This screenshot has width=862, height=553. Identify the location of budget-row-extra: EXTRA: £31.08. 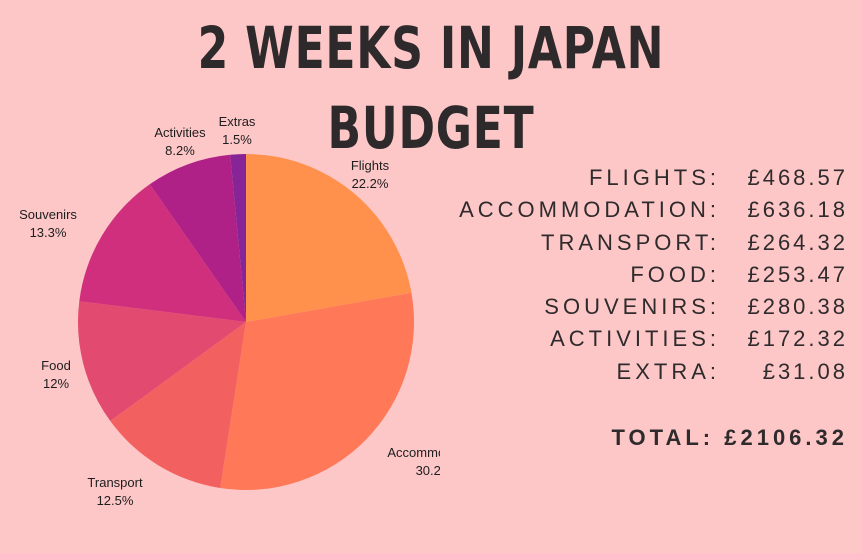
(628, 372).